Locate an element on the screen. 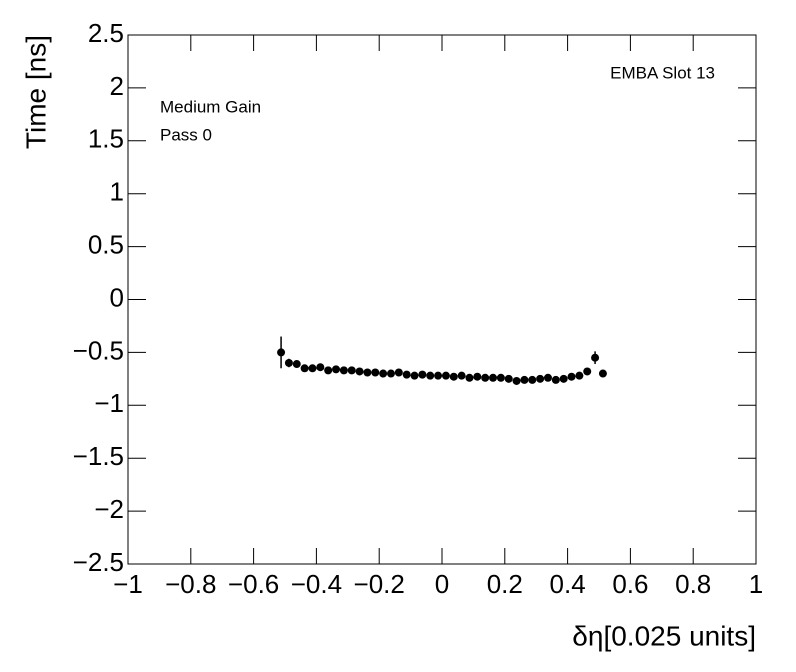 The height and width of the screenshot is (672, 796). y-tick-label: 0.5 is located at coordinates (106, 244).